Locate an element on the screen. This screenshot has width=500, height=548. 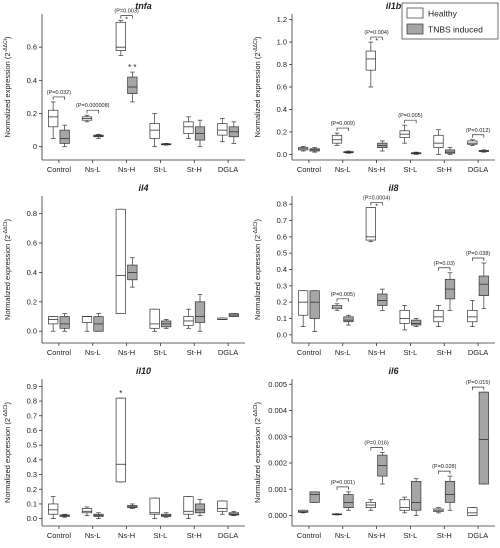
p-value: (P=0.004) is located at coordinates (376, 33).